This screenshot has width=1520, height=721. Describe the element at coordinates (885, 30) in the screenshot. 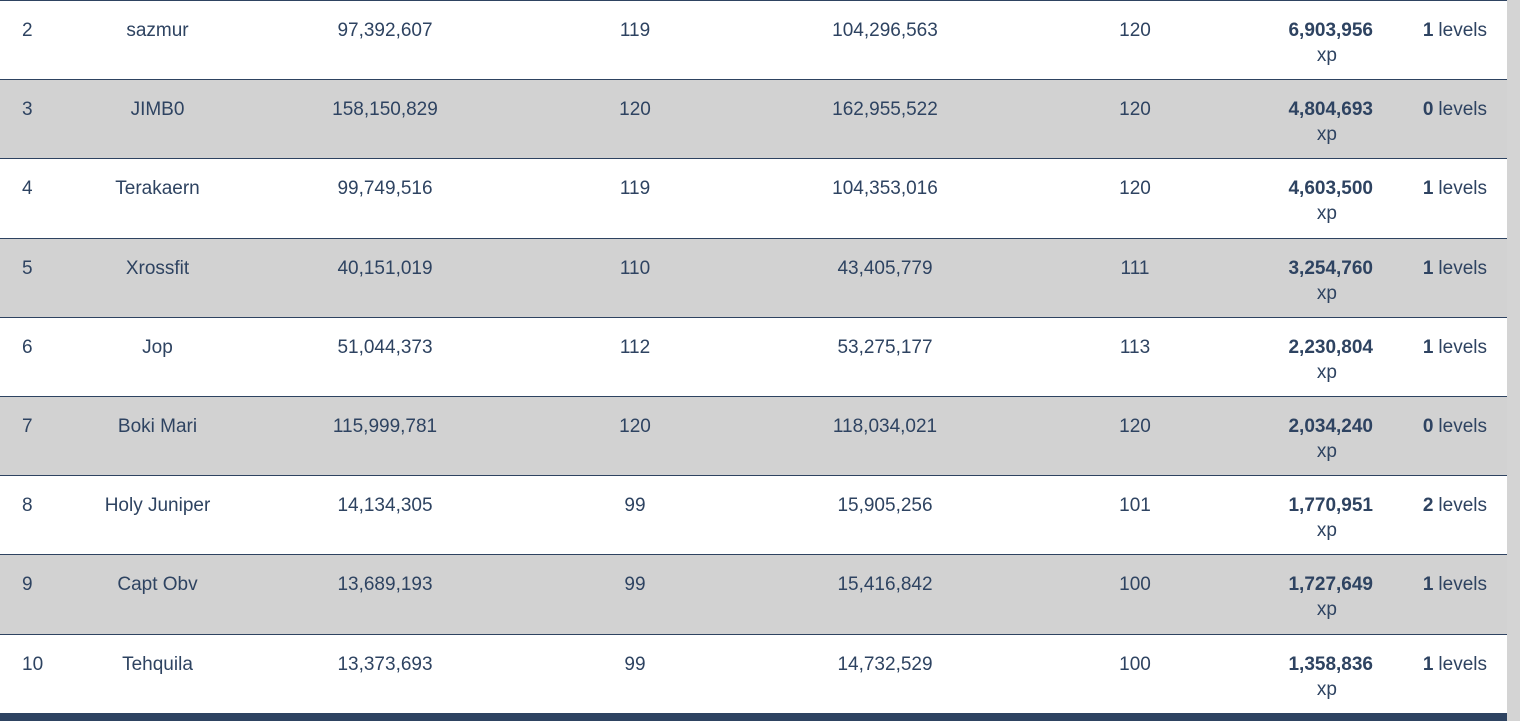

I see `end-xp-cell: 104,296,563` at that location.